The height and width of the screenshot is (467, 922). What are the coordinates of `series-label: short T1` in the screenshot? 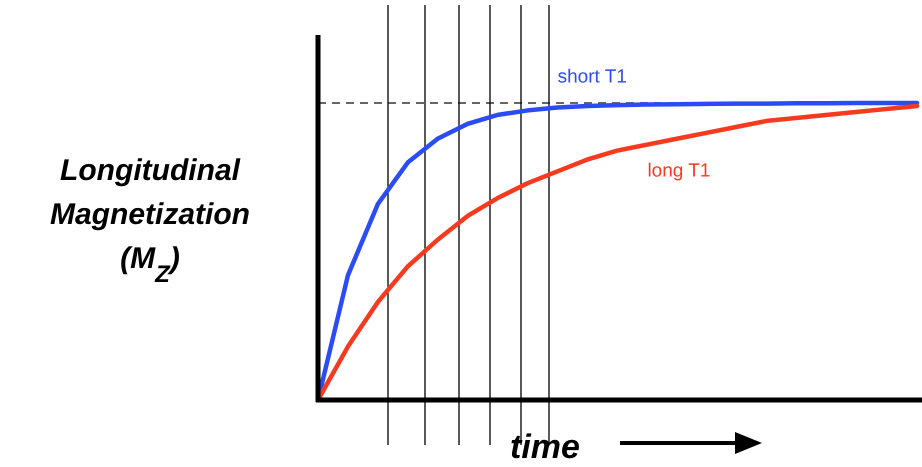 It's located at (592, 77).